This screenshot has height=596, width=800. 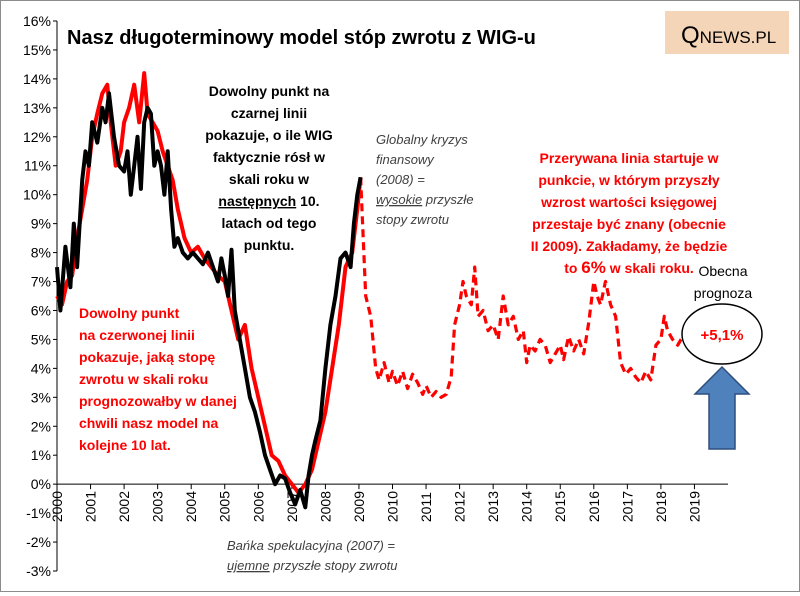 What do you see at coordinates (37, 137) in the screenshot?
I see `y-tick-label: 12%` at bounding box center [37, 137].